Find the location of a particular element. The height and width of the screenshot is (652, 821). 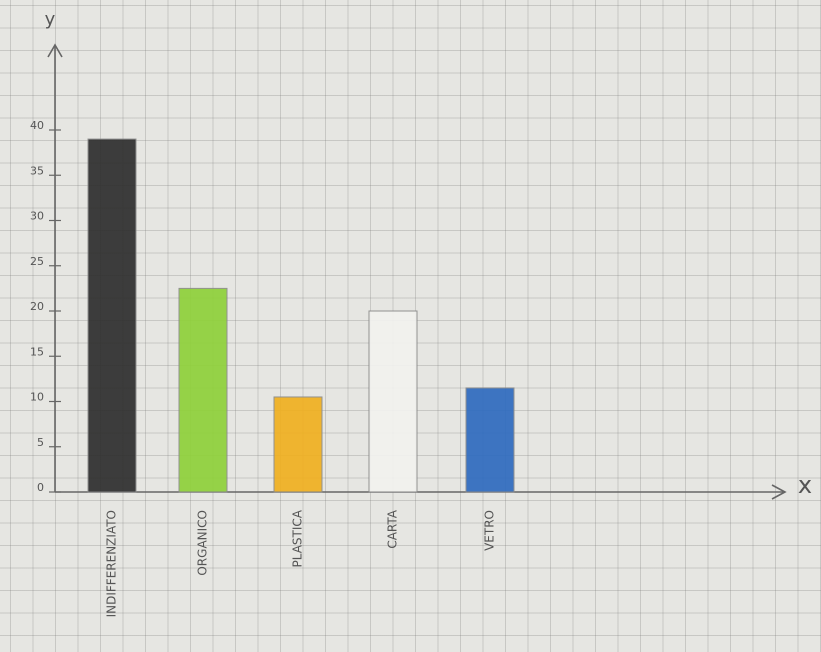

x-arrow is located at coordinates (779, 492).